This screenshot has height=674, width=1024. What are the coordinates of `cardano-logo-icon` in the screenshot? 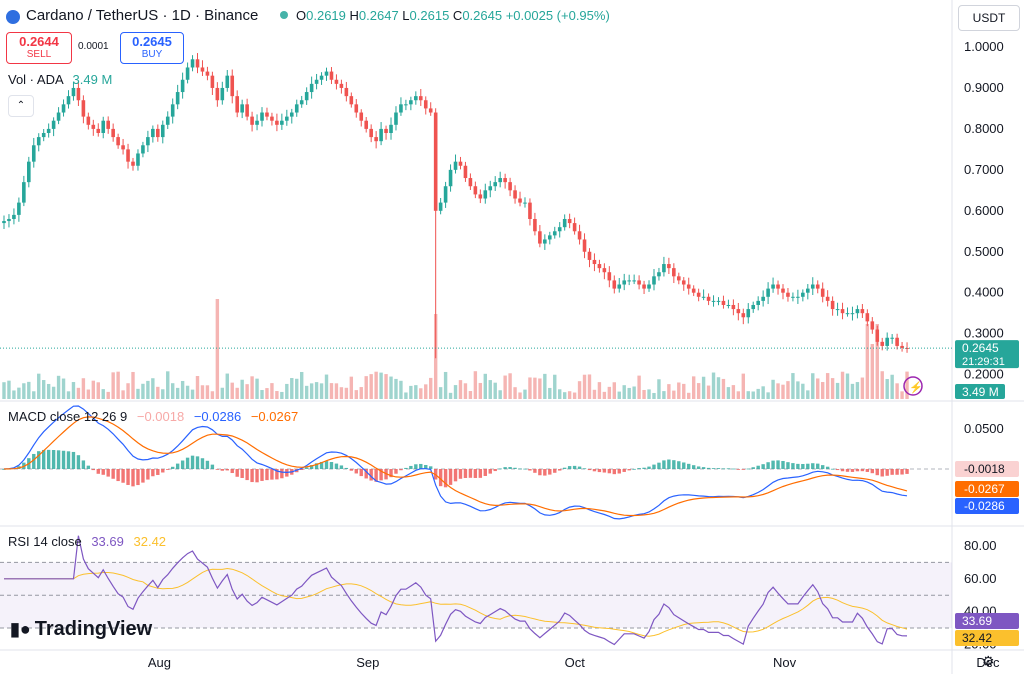 It's located at (13, 17).